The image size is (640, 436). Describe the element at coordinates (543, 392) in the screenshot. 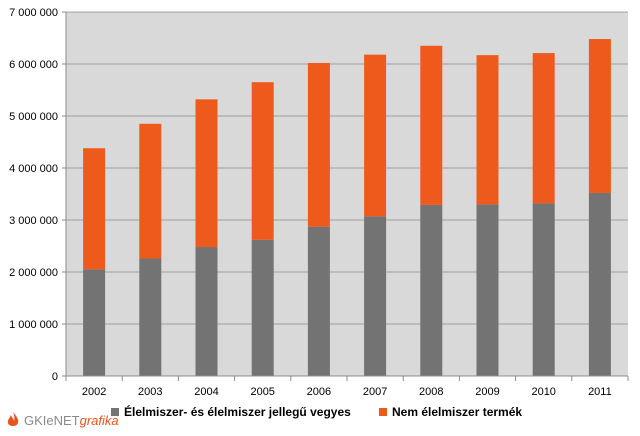

I see `x-tick-label: 2010` at that location.